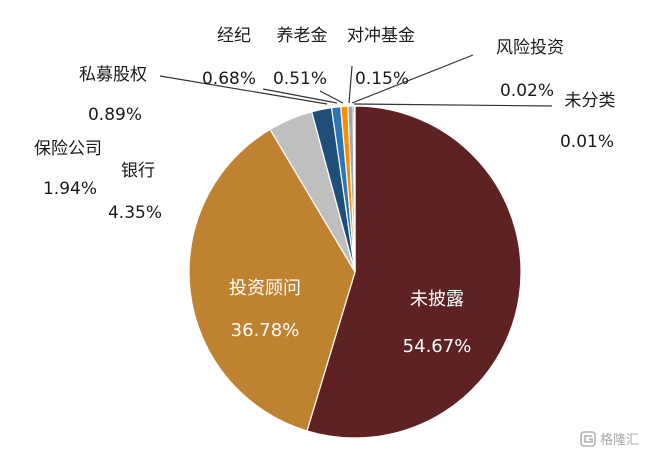  I want to click on slice-label-10: 未分类, so click(590, 101).